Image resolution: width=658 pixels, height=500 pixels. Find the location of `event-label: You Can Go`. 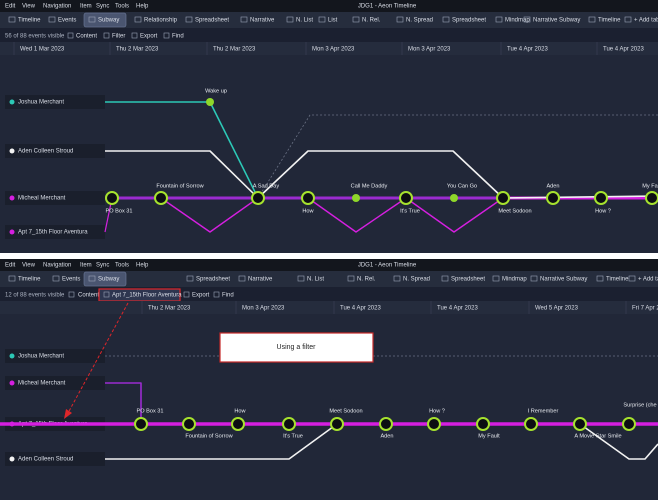

event-label: You Can Go is located at coordinates (462, 186).